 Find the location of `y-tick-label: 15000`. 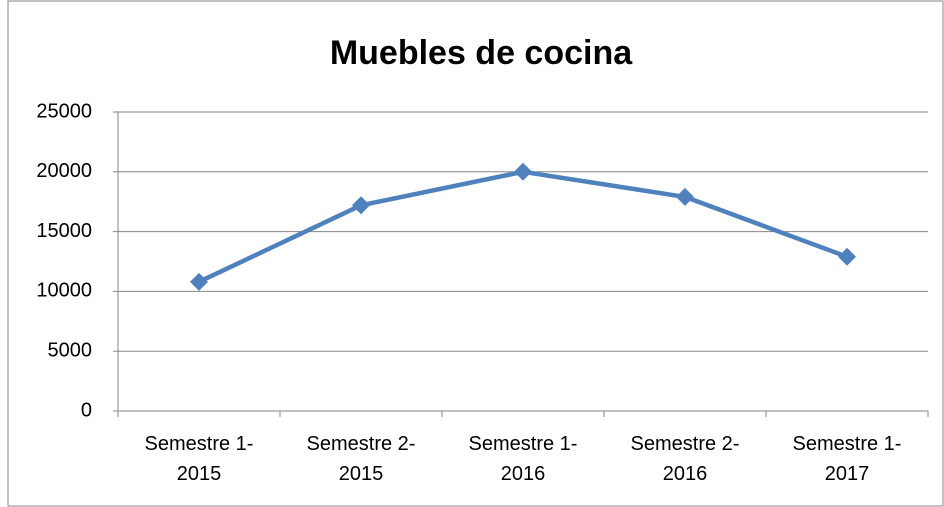

y-tick-label: 15000 is located at coordinates (64, 231).